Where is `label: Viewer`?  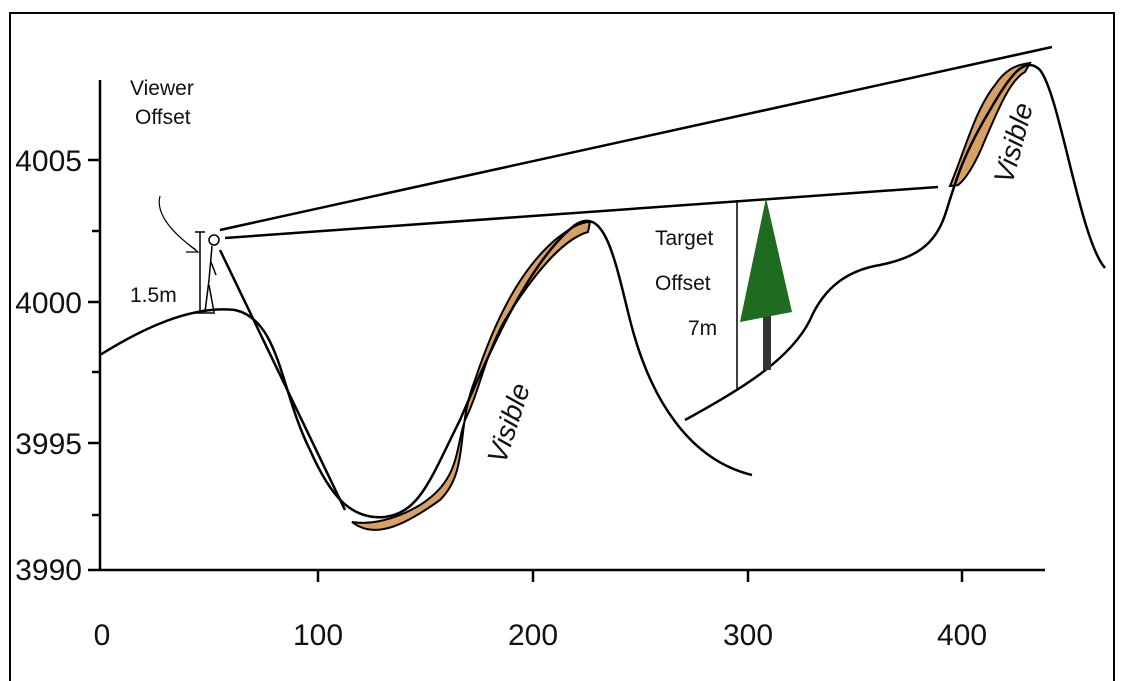 label: Viewer is located at coordinates (162, 88).